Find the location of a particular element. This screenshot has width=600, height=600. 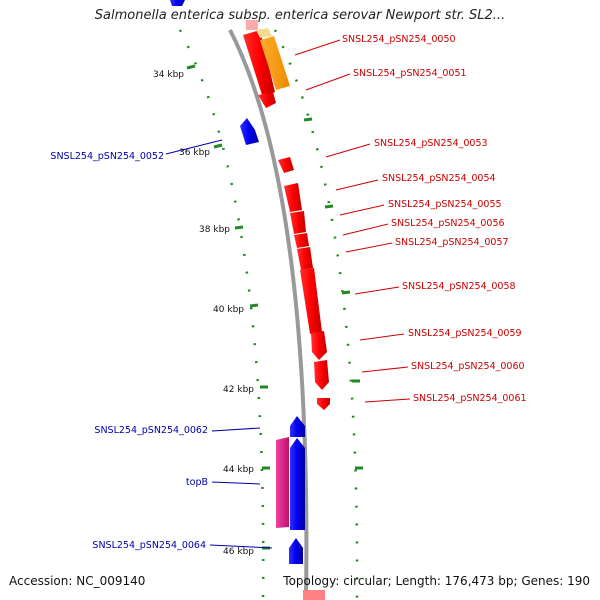

gene-label: SNSL254_pSN254_0062 is located at coordinates (151, 430).